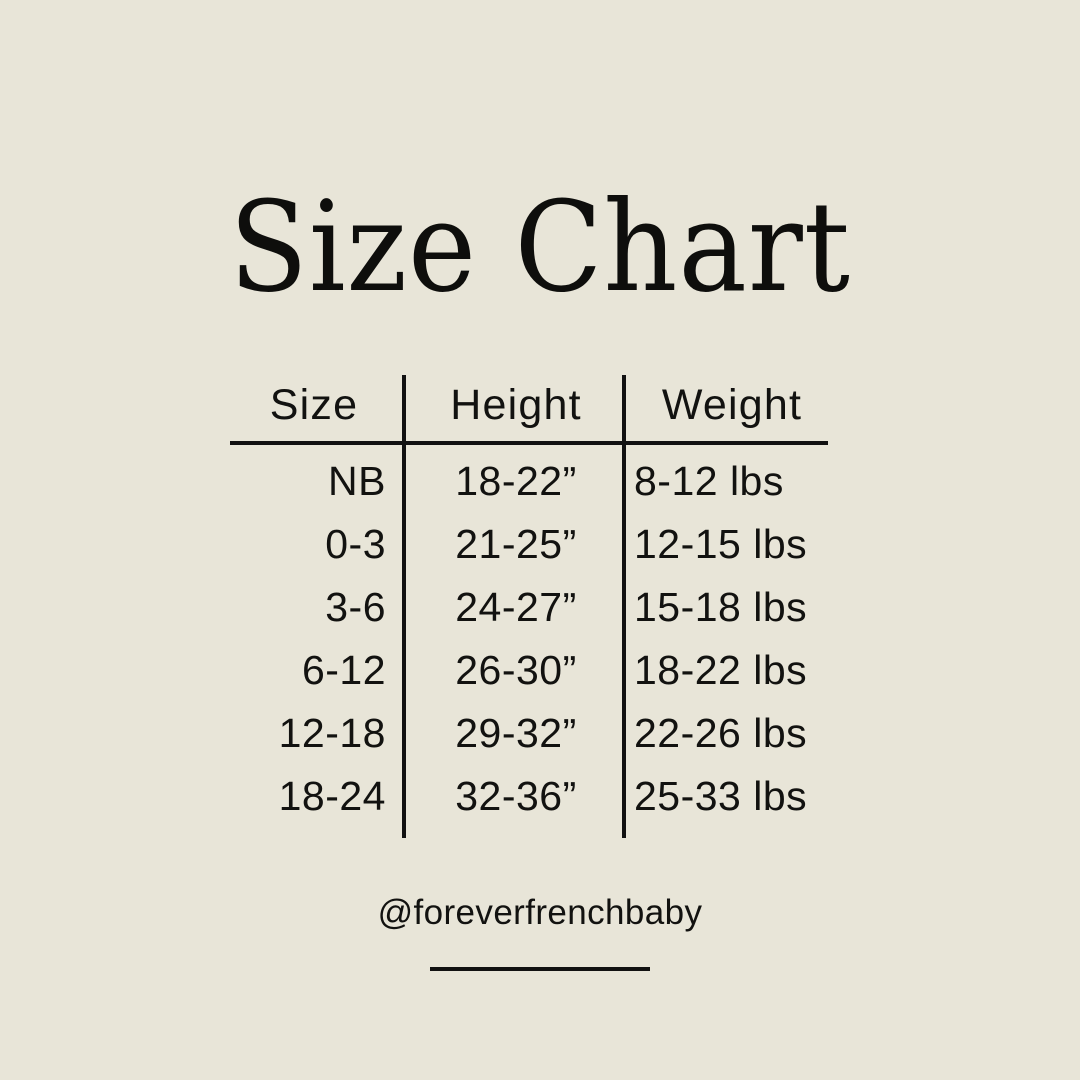  Describe the element at coordinates (343, 670) in the screenshot. I see `cell-size: 6-12` at that location.